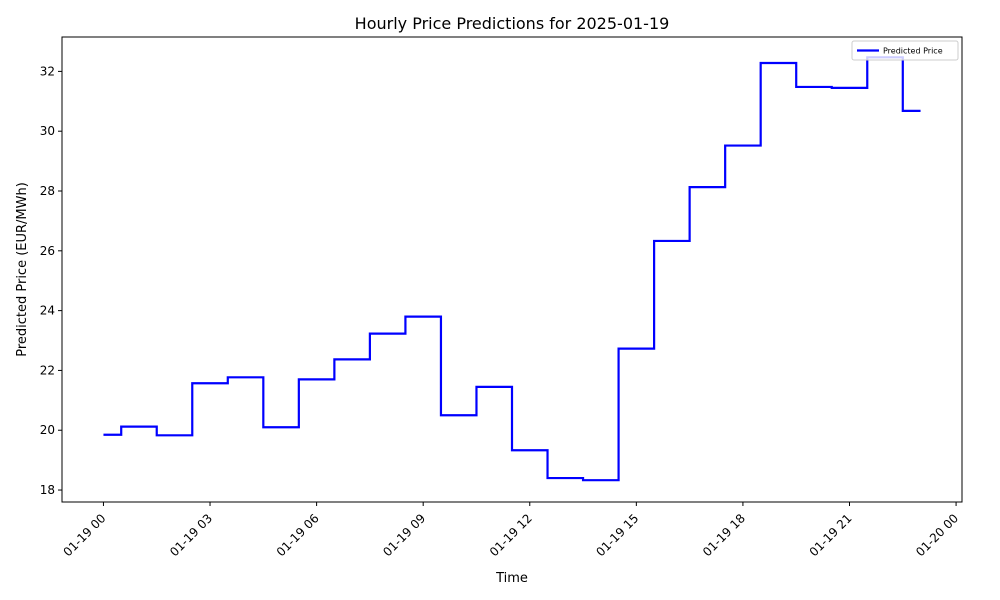 This screenshot has width=1000, height=600. I want to click on x-tick-label: 01-19 18, so click(724, 535).